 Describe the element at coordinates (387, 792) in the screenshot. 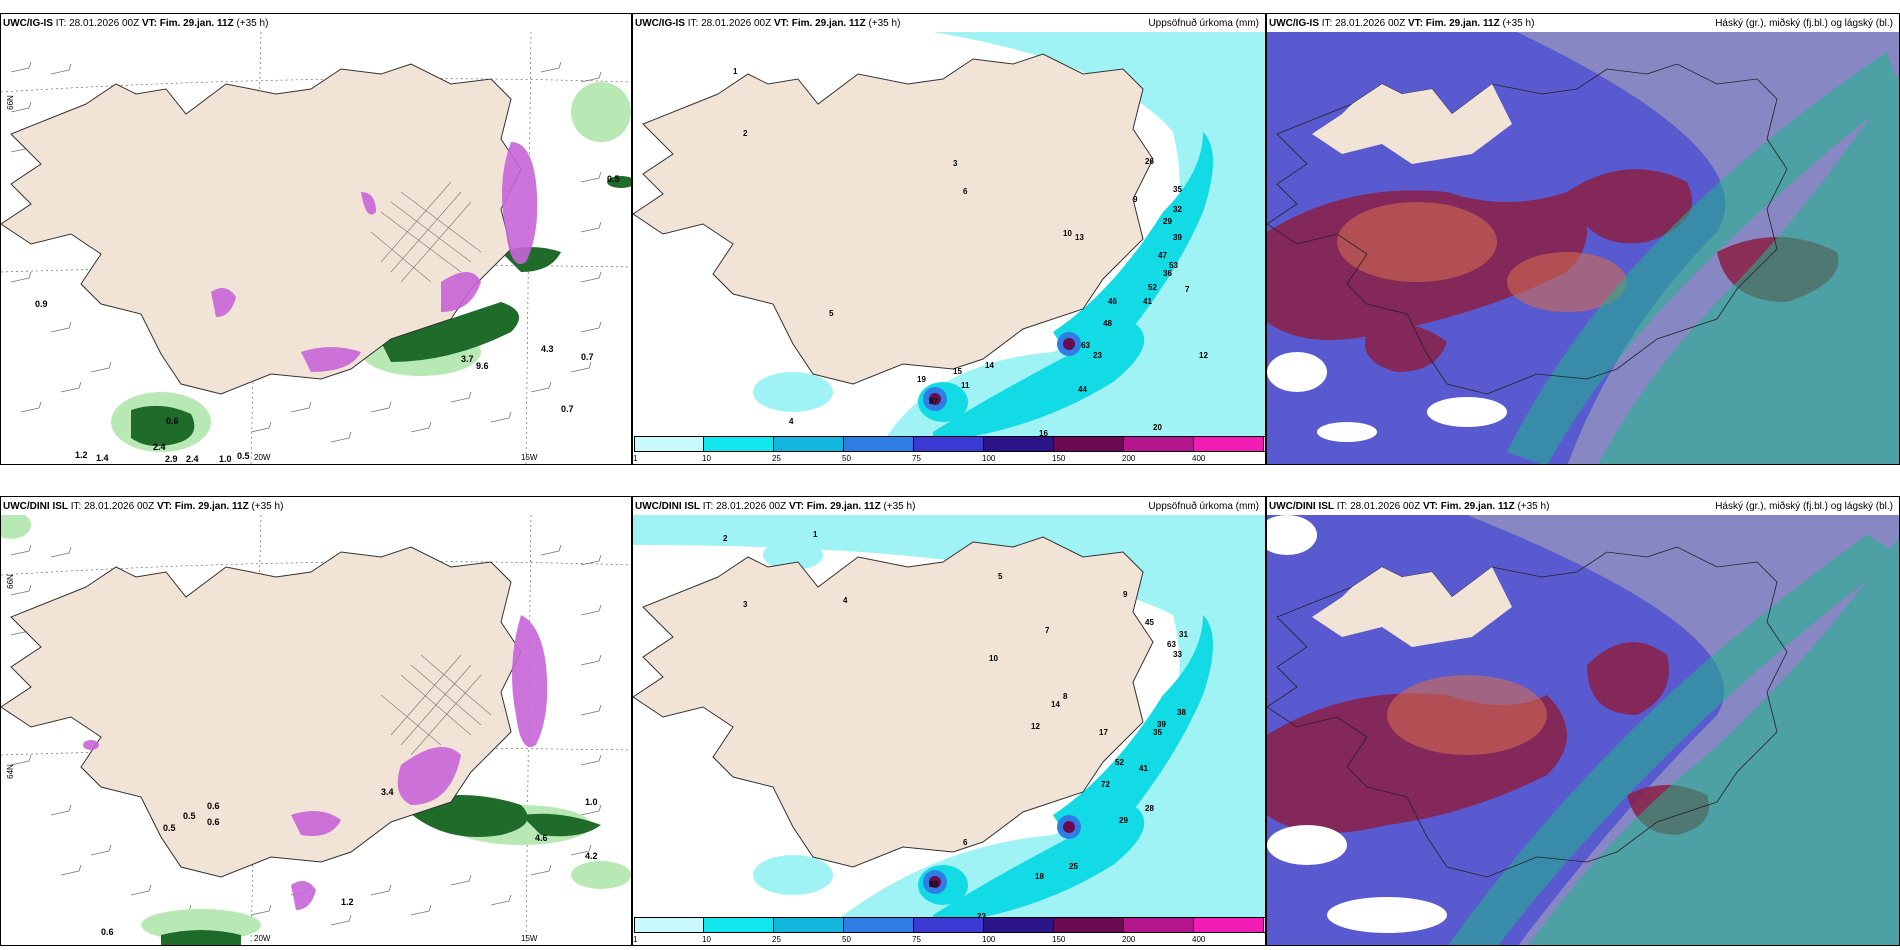

I see `value-label: 3.4` at that location.